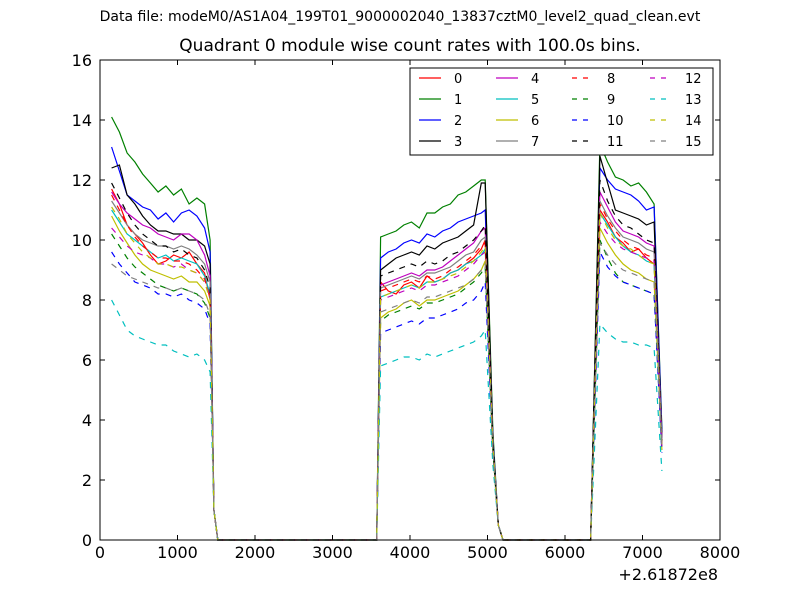 Image resolution: width=800 pixels, height=600 pixels. Describe the element at coordinates (693, 142) in the screenshot. I see `legend-label-15: 15` at that location.